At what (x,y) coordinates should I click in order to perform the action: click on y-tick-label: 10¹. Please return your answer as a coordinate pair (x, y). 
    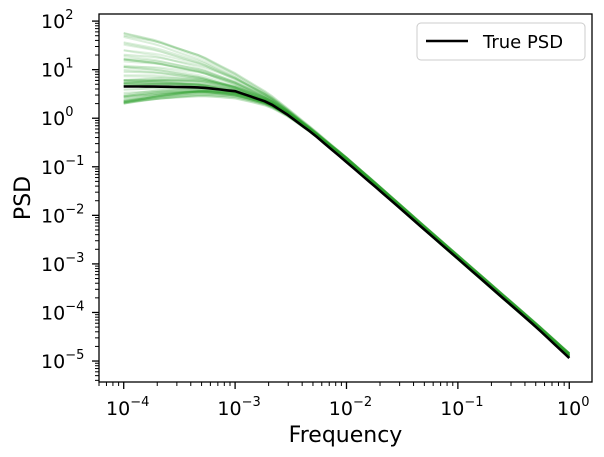
    Looking at the image, I should click on (57, 69).